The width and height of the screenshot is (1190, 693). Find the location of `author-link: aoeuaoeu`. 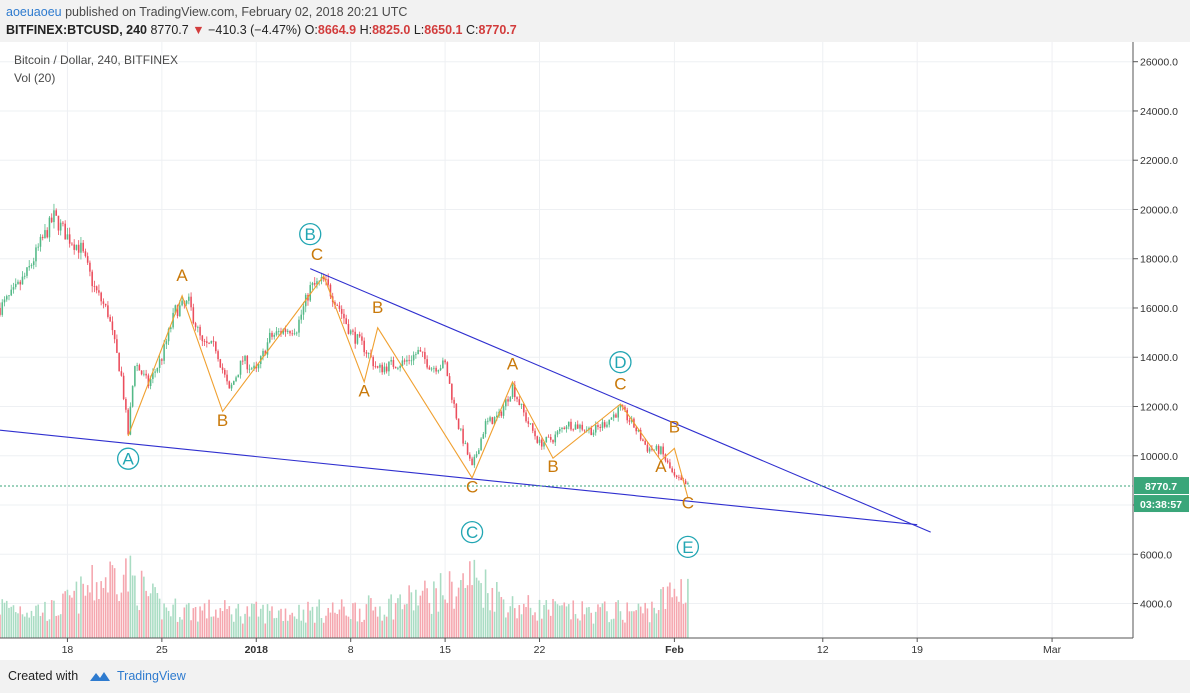

author-link: aoeuaoeu is located at coordinates (34, 12).